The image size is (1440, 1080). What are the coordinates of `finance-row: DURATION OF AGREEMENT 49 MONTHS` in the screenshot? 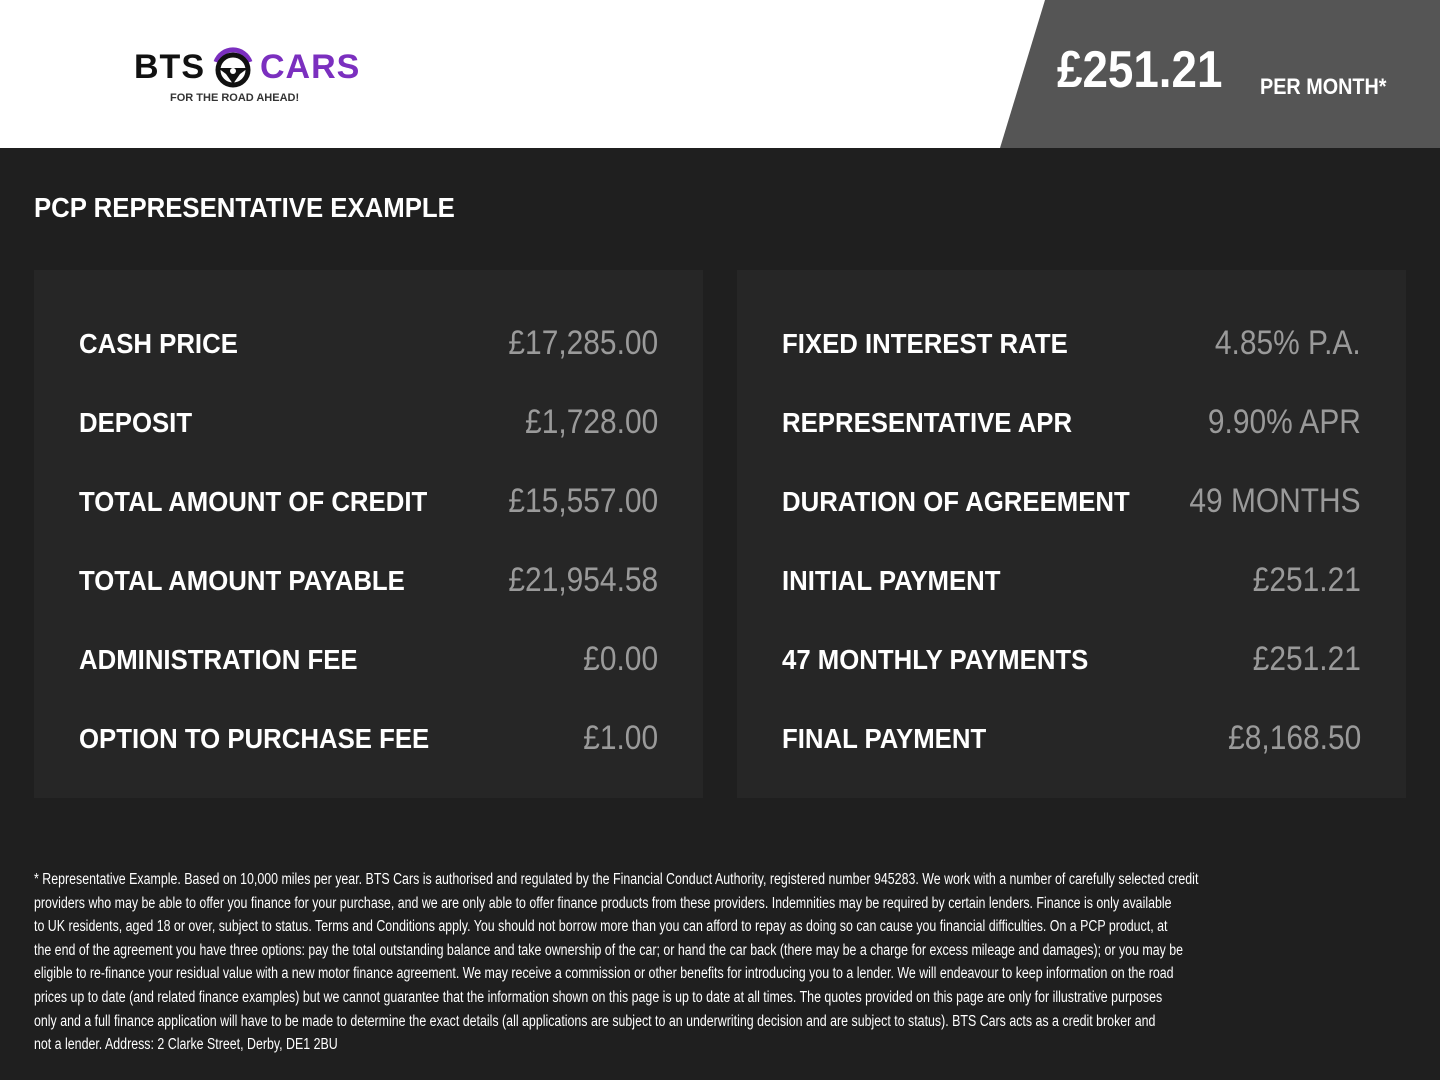 It's located at (1071, 504).